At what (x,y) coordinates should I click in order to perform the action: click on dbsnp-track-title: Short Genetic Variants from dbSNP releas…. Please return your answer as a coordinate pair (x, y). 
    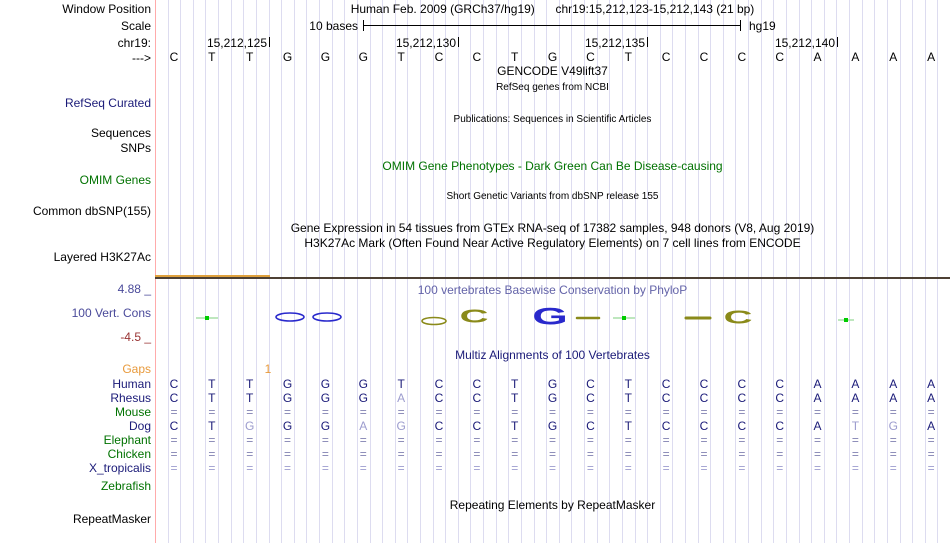
    Looking at the image, I should click on (552, 196).